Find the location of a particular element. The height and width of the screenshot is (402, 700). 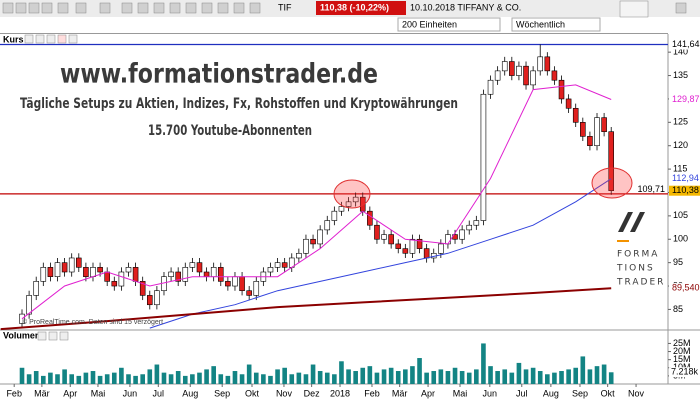

symbol: TIF is located at coordinates (285, 7).